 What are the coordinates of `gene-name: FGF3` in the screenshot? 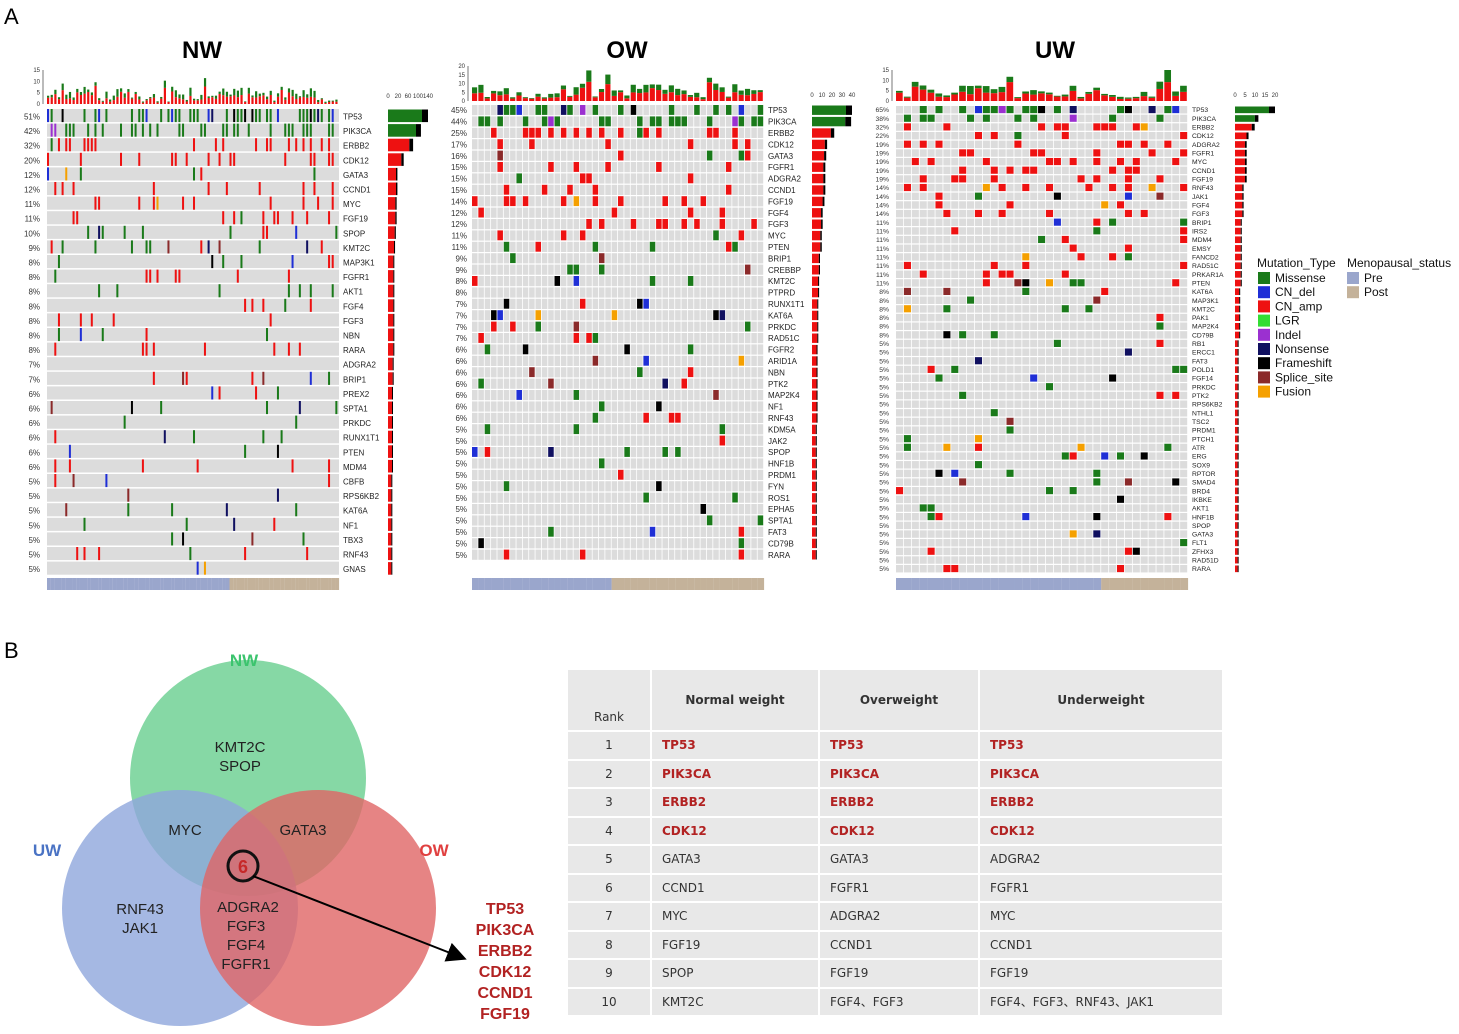 It's located at (778, 224).